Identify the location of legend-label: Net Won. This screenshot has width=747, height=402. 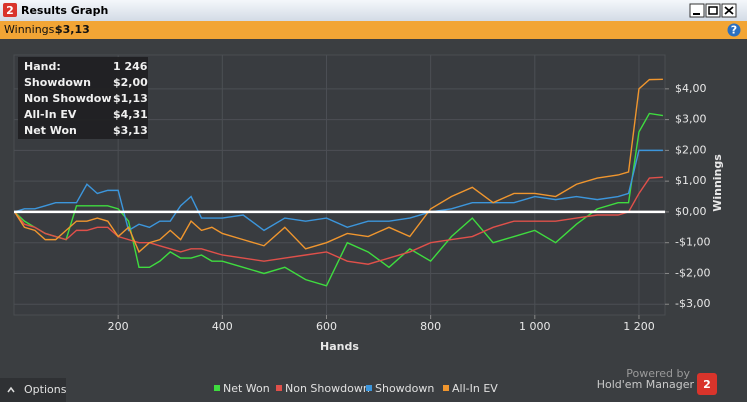
(246, 388).